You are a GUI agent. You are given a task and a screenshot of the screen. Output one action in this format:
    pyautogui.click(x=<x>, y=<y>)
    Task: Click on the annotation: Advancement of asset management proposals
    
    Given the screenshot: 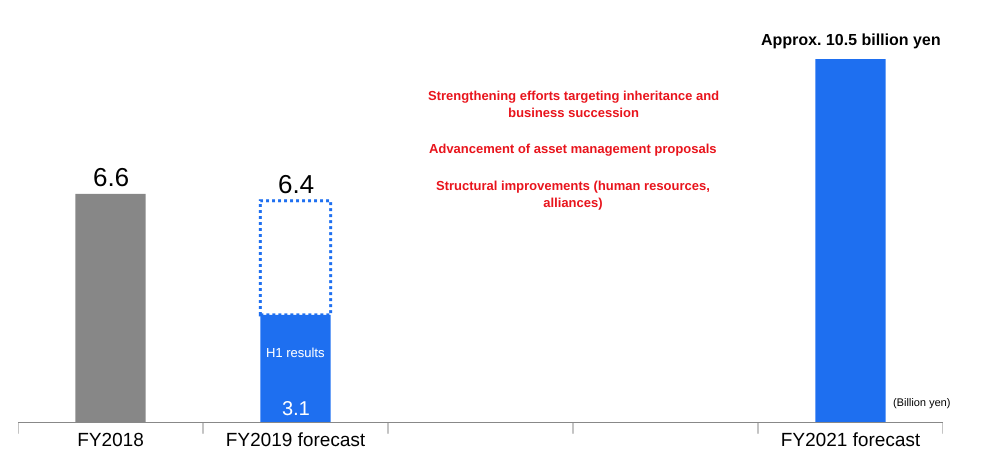 What is the action you would take?
    pyautogui.click(x=573, y=148)
    